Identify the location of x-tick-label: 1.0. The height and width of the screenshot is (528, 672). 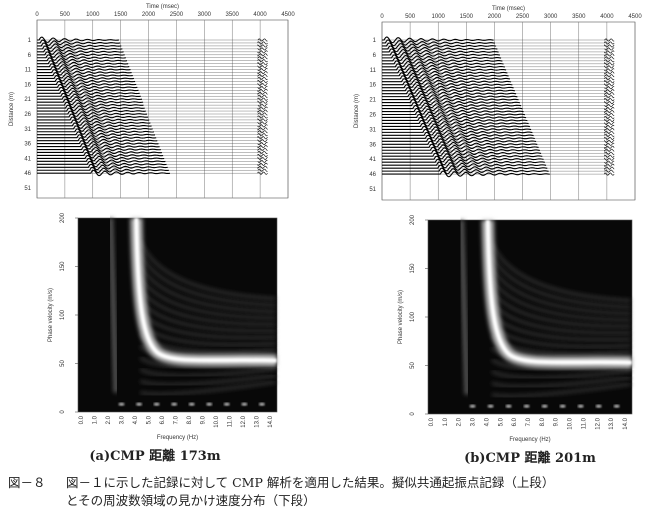
(446, 421).